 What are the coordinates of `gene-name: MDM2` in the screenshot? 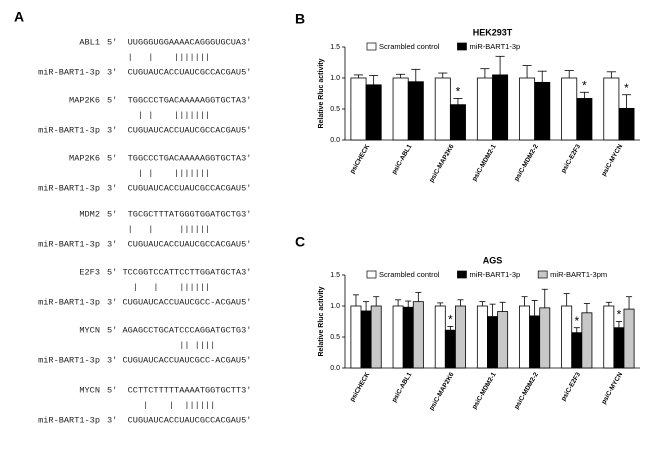 It's located at (89, 214).